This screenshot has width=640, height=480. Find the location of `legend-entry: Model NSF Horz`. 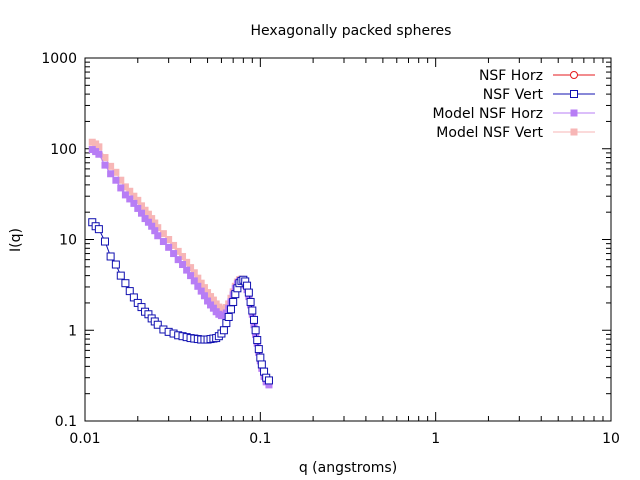

legend-entry: Model NSF Horz is located at coordinates (513, 114).